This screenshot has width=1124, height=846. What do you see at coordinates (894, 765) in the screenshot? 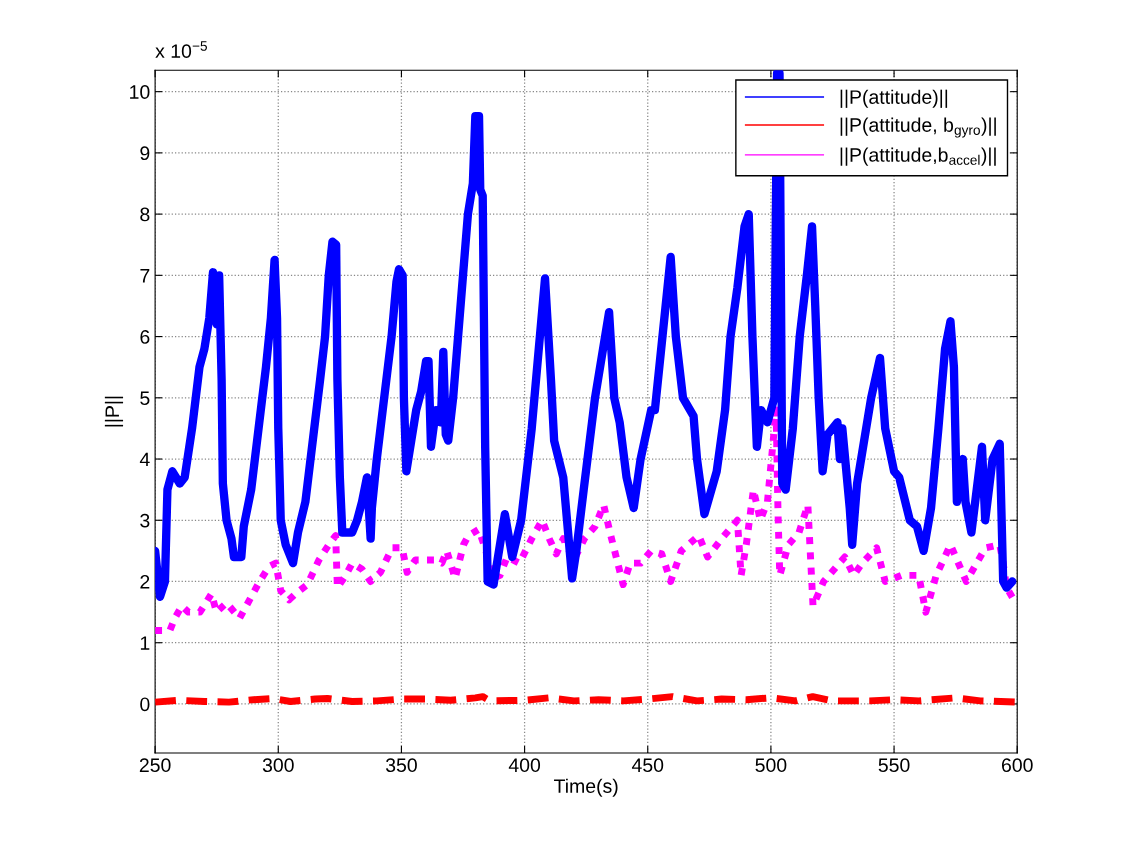
I see `x-tick-label: 550` at bounding box center [894, 765].